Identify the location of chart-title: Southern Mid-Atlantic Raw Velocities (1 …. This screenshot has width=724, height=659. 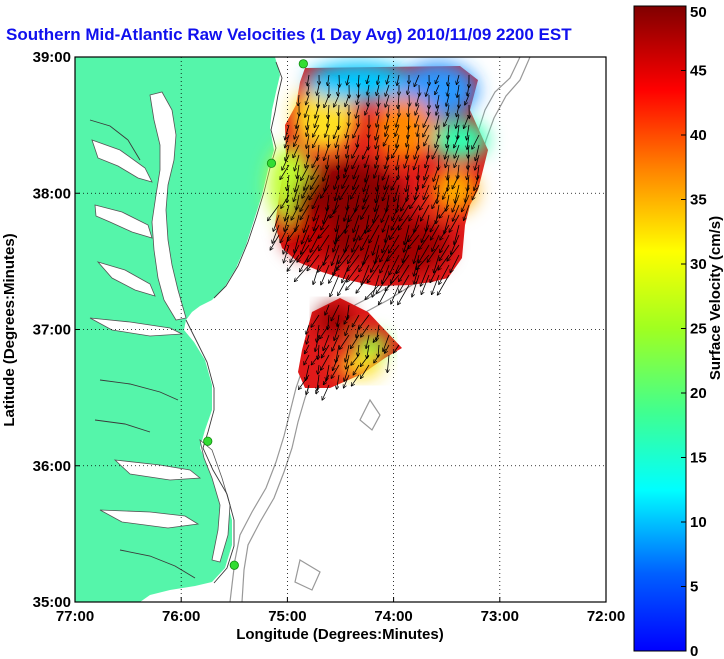
(289, 34).